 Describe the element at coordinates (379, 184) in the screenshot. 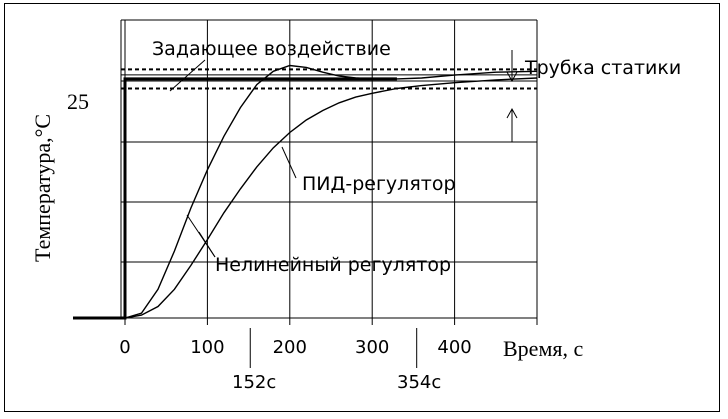

I see `pid-annotation: ПИД-регулятор` at that location.